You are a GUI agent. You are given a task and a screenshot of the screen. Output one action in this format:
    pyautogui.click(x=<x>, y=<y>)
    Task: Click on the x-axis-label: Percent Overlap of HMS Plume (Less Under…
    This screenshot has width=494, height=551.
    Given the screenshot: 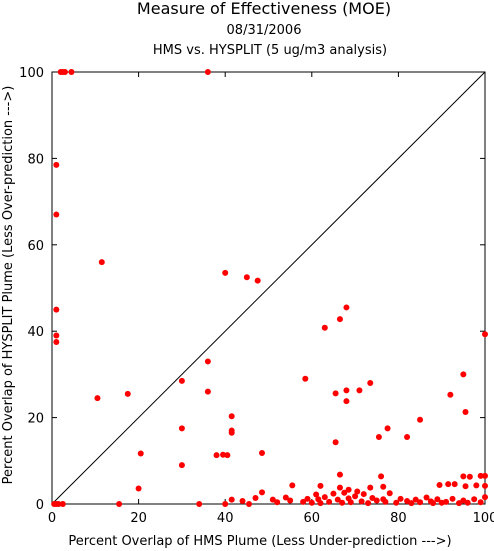 What is the action you would take?
    pyautogui.click(x=259, y=541)
    